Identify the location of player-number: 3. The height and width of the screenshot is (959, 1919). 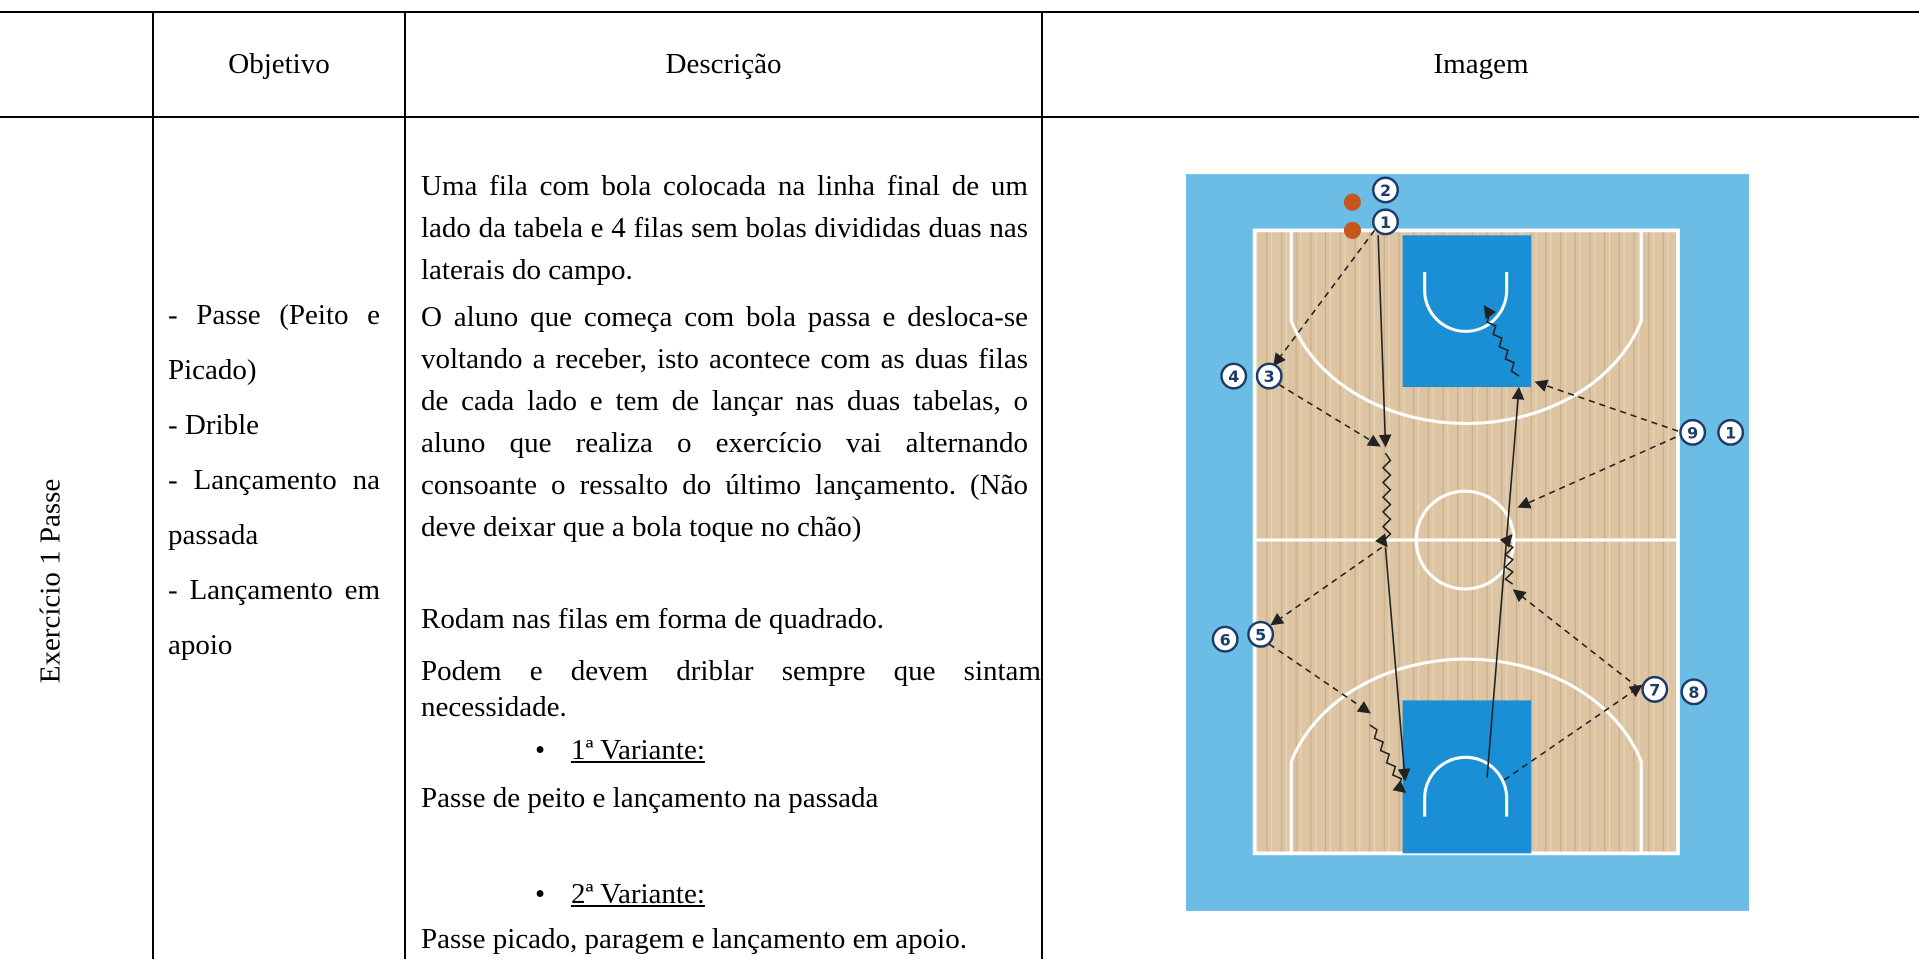
(1269, 376).